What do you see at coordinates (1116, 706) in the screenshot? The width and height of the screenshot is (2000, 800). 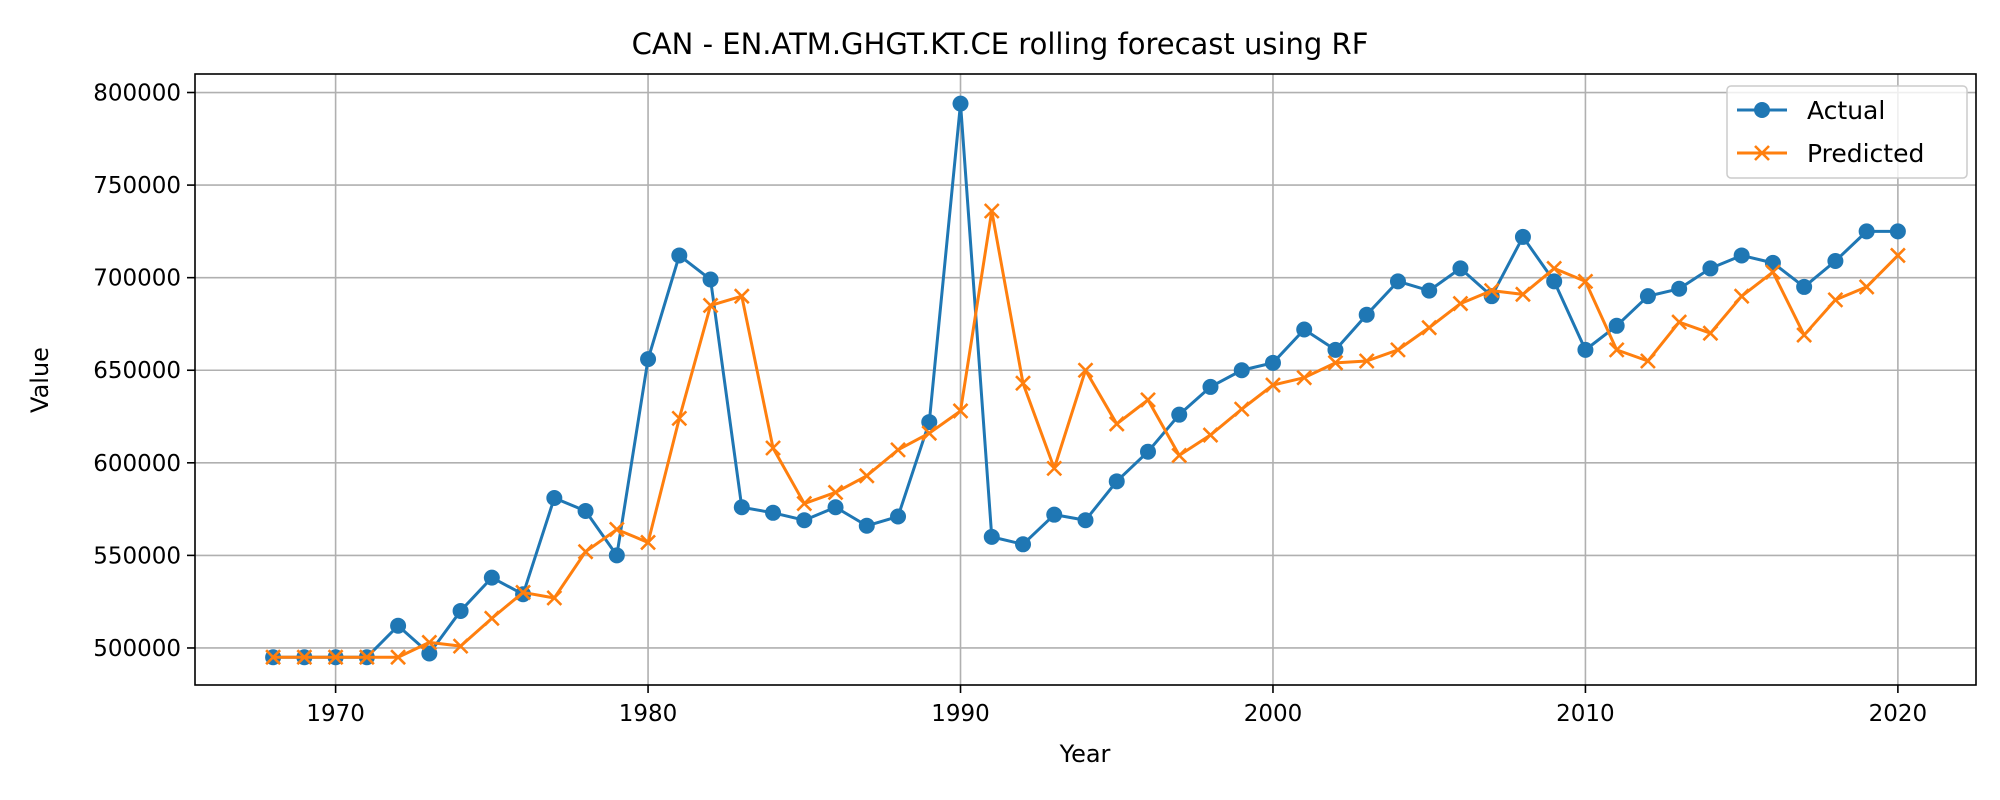 I see `x-axis-ticks: 1970 1980 1990 2000 2010 2020` at bounding box center [1116, 706].